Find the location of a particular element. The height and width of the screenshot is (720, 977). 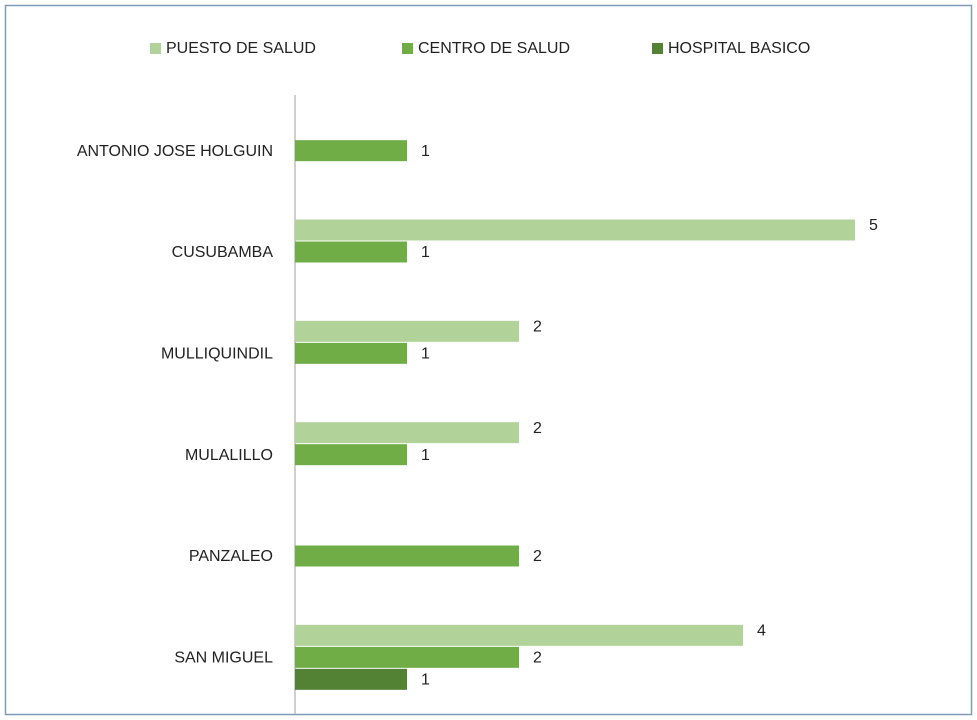

y-tick-label: MULALILLO is located at coordinates (229, 455).